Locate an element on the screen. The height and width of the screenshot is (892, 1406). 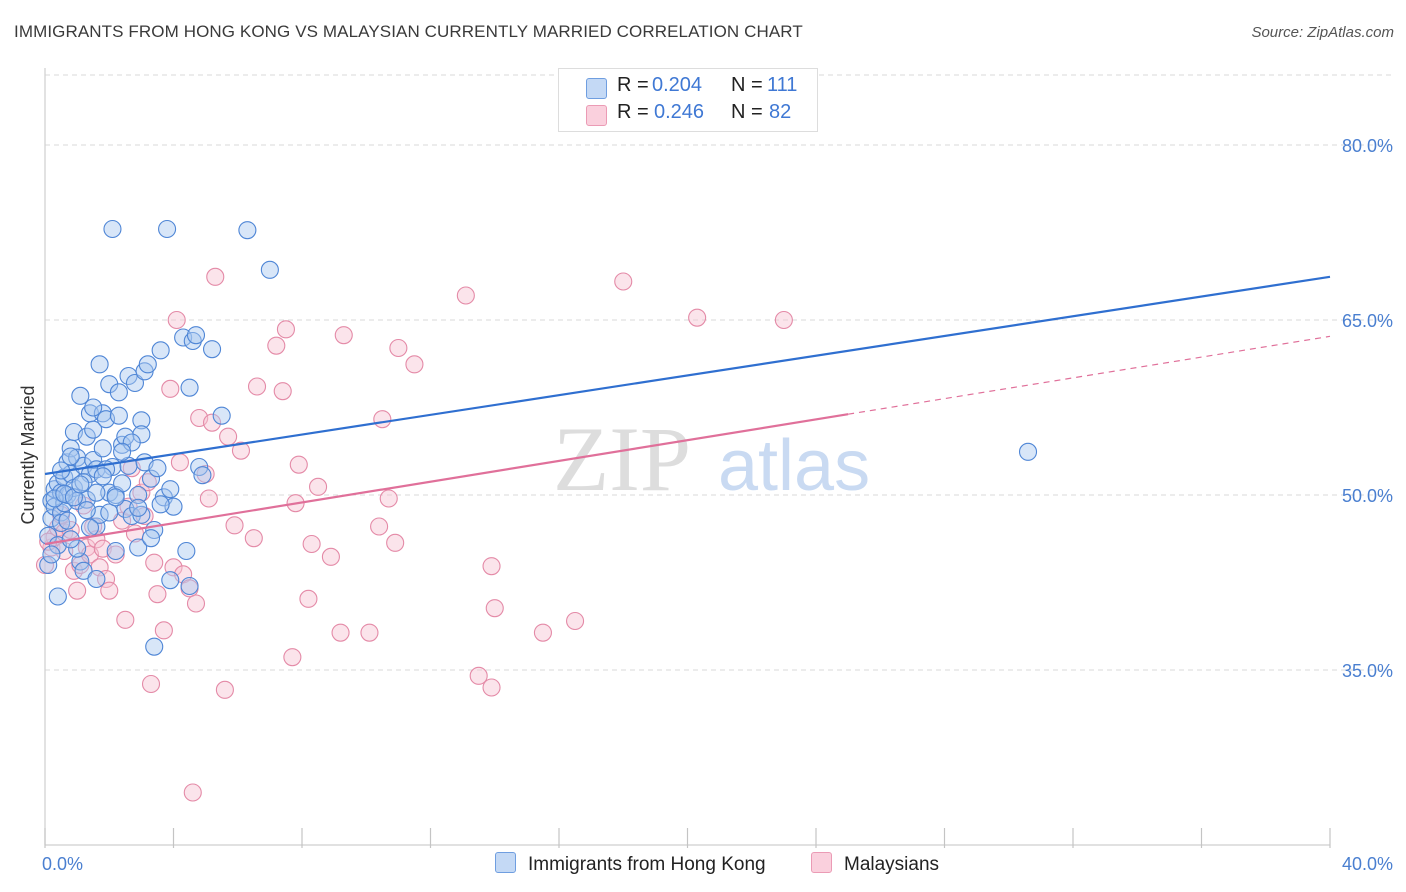
legend-r-label: R = is located at coordinates (633, 85).